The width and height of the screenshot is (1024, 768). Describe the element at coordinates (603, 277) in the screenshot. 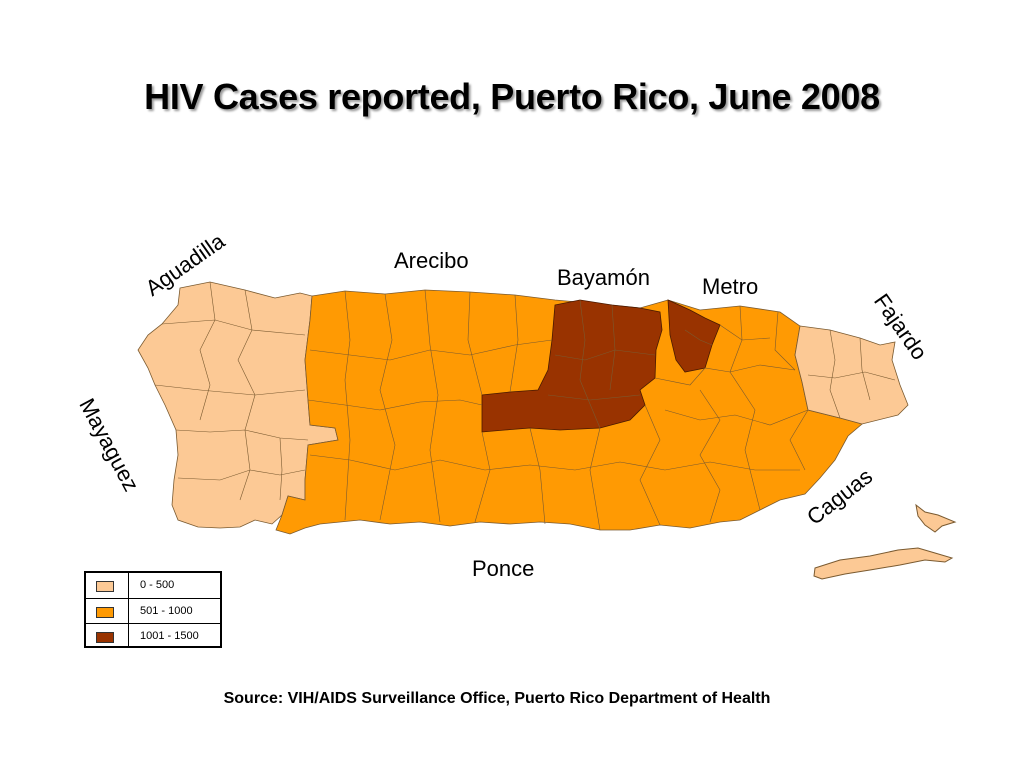

I see `label-bayamon: Bayamón` at that location.